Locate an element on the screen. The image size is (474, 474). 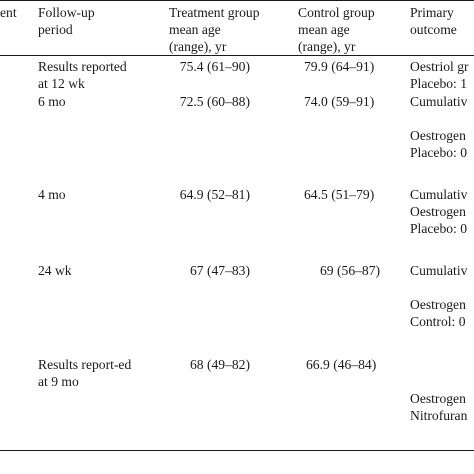
row-5-follow-up-line-2: at 9 mo is located at coordinates (58, 381).